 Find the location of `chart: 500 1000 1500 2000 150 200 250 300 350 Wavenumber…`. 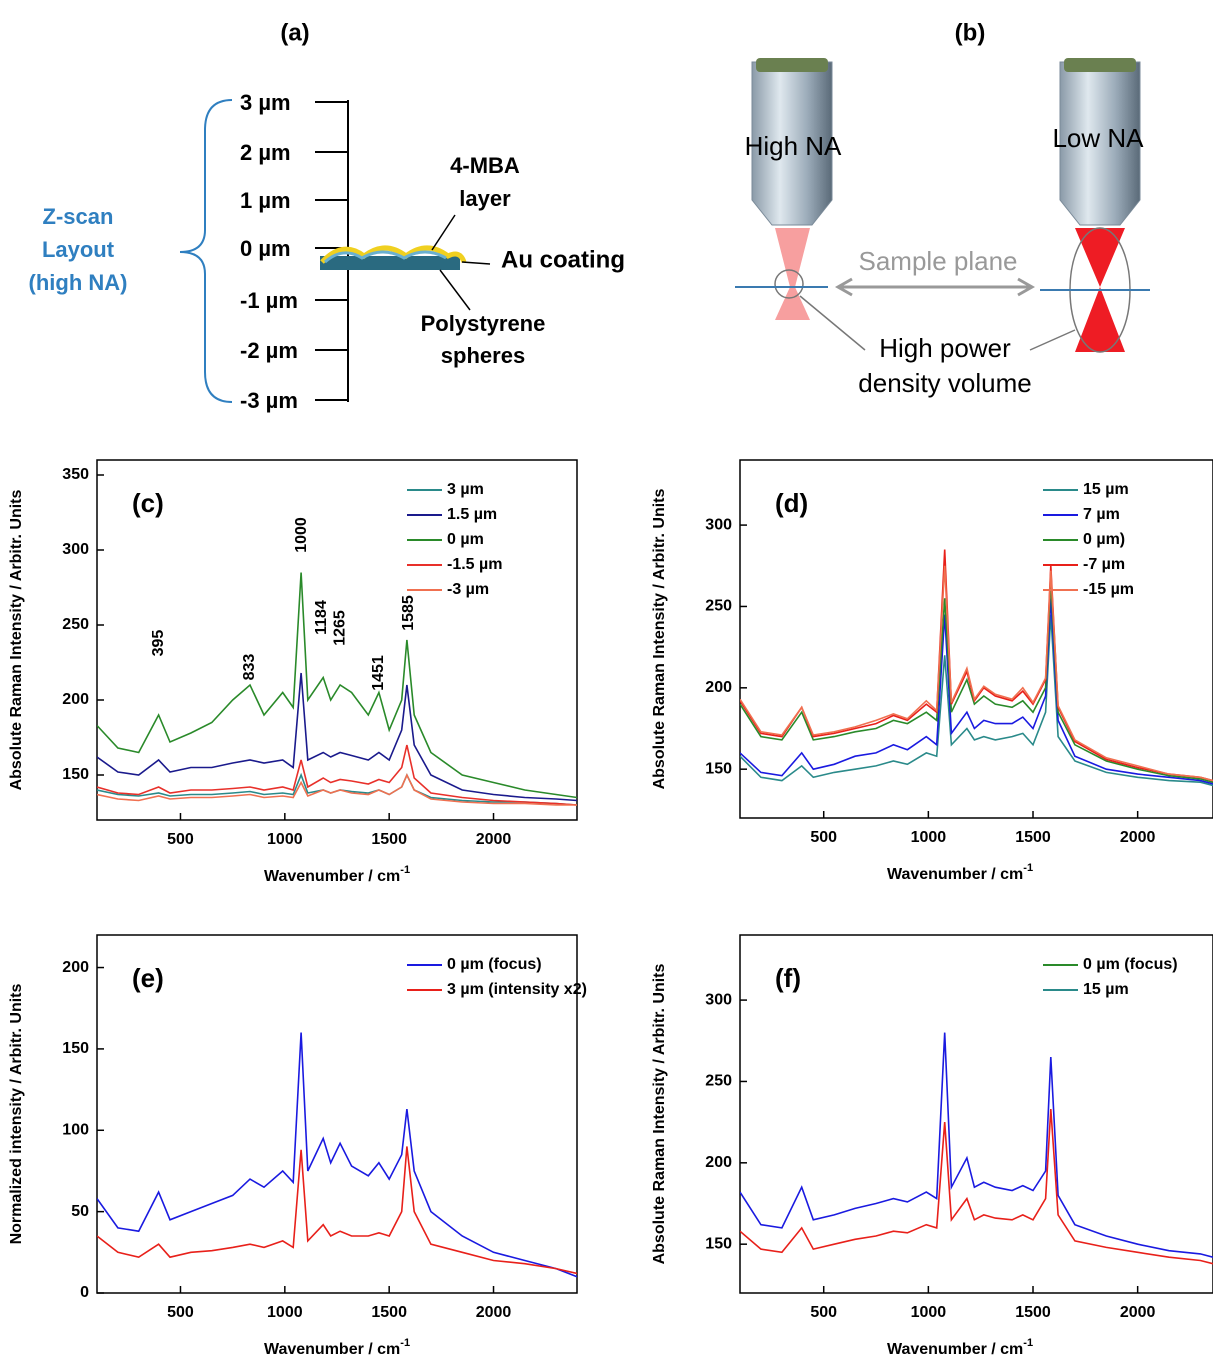

chart: 500 1000 1500 2000 150 200 250 300 350 Wavenumber… is located at coordinates (293, 672).